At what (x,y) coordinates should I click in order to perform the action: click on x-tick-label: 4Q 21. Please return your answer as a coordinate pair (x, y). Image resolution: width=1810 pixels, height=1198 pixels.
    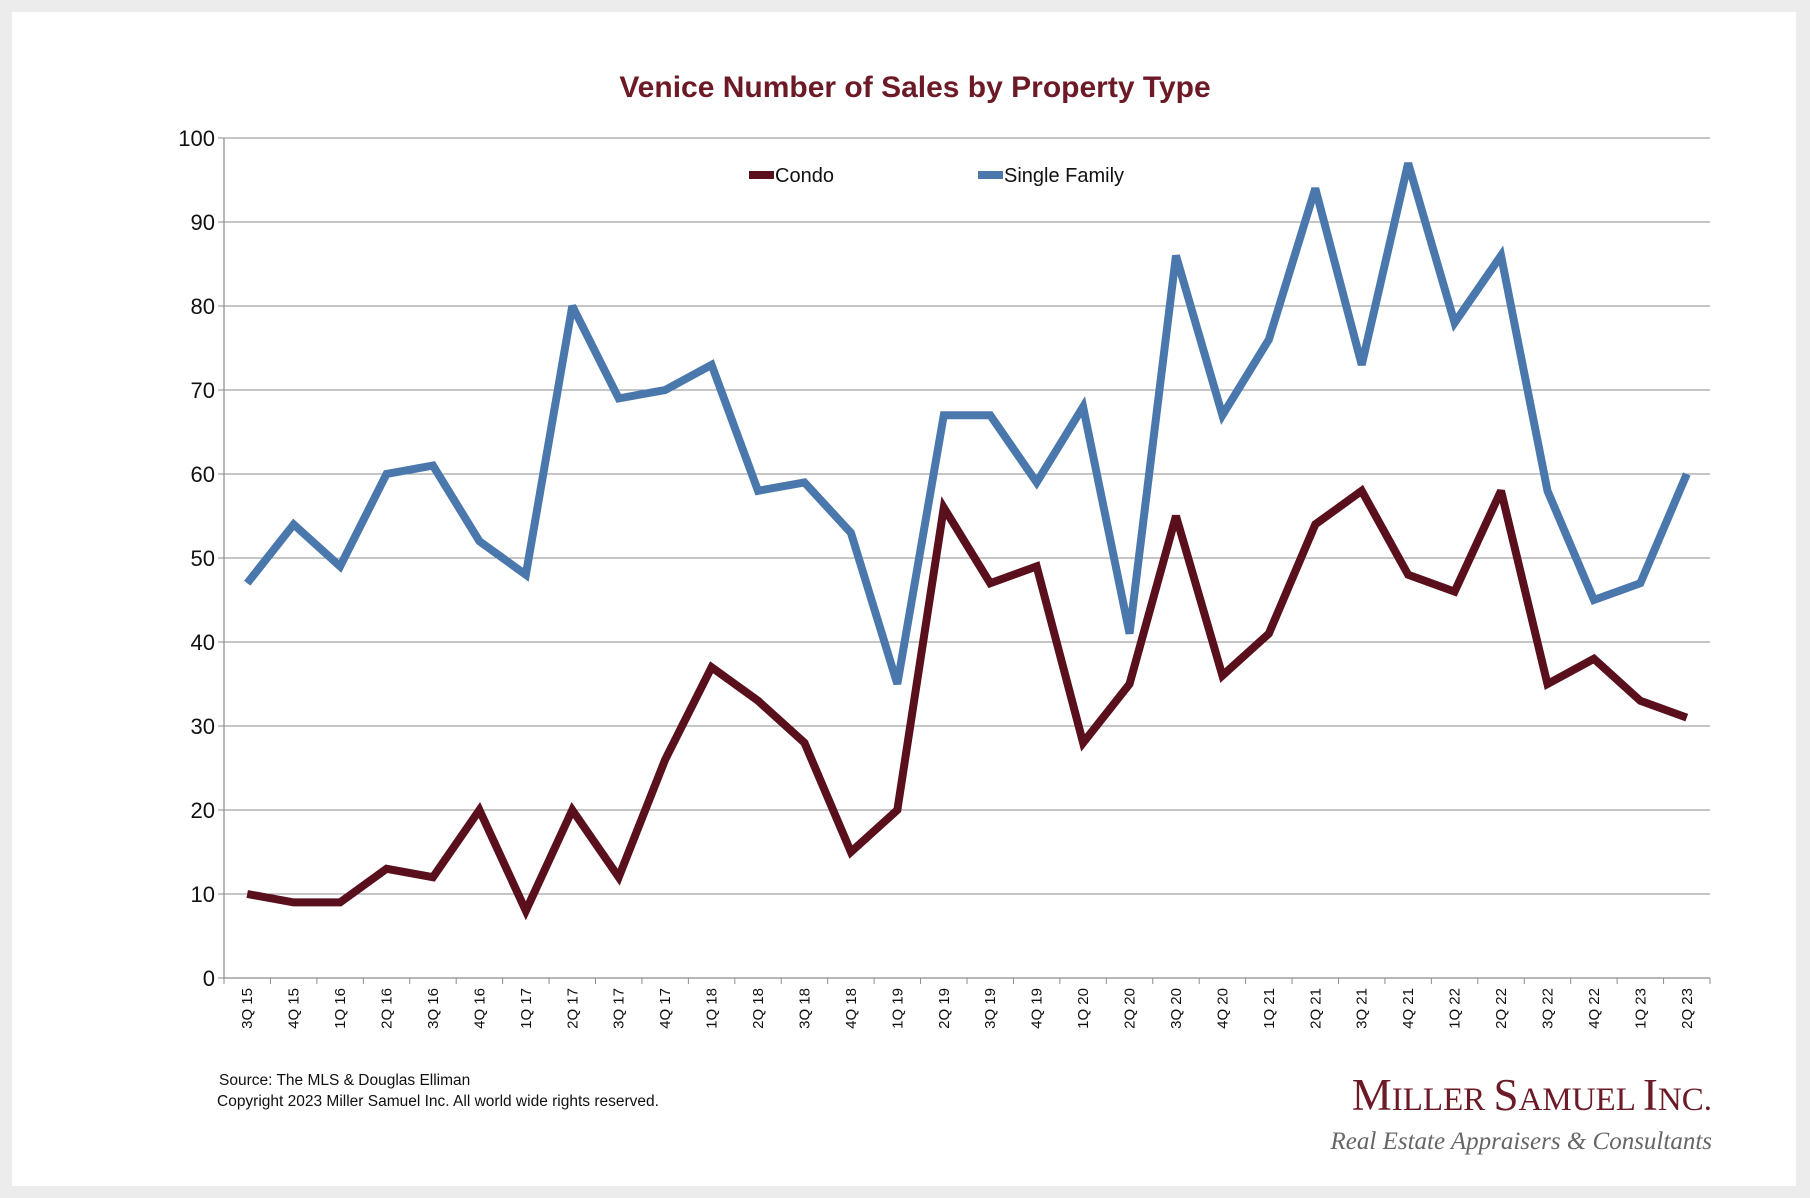
    Looking at the image, I should click on (1408, 1008).